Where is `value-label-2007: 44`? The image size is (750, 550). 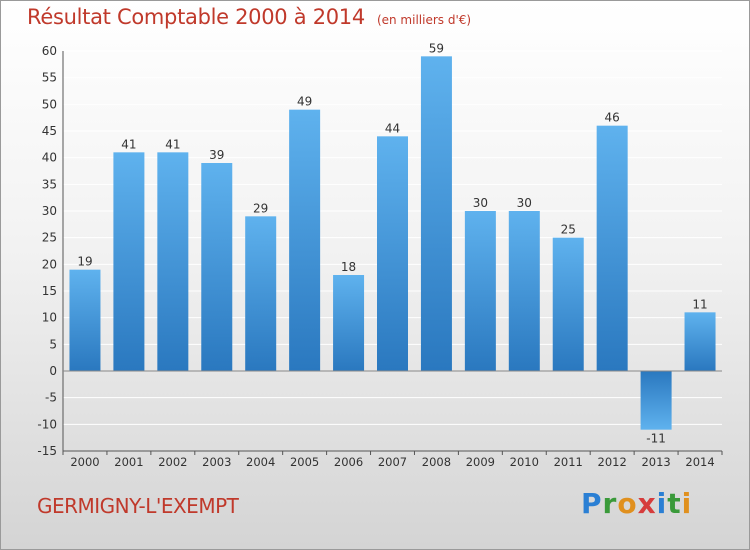 value-label-2007: 44 is located at coordinates (392, 128).